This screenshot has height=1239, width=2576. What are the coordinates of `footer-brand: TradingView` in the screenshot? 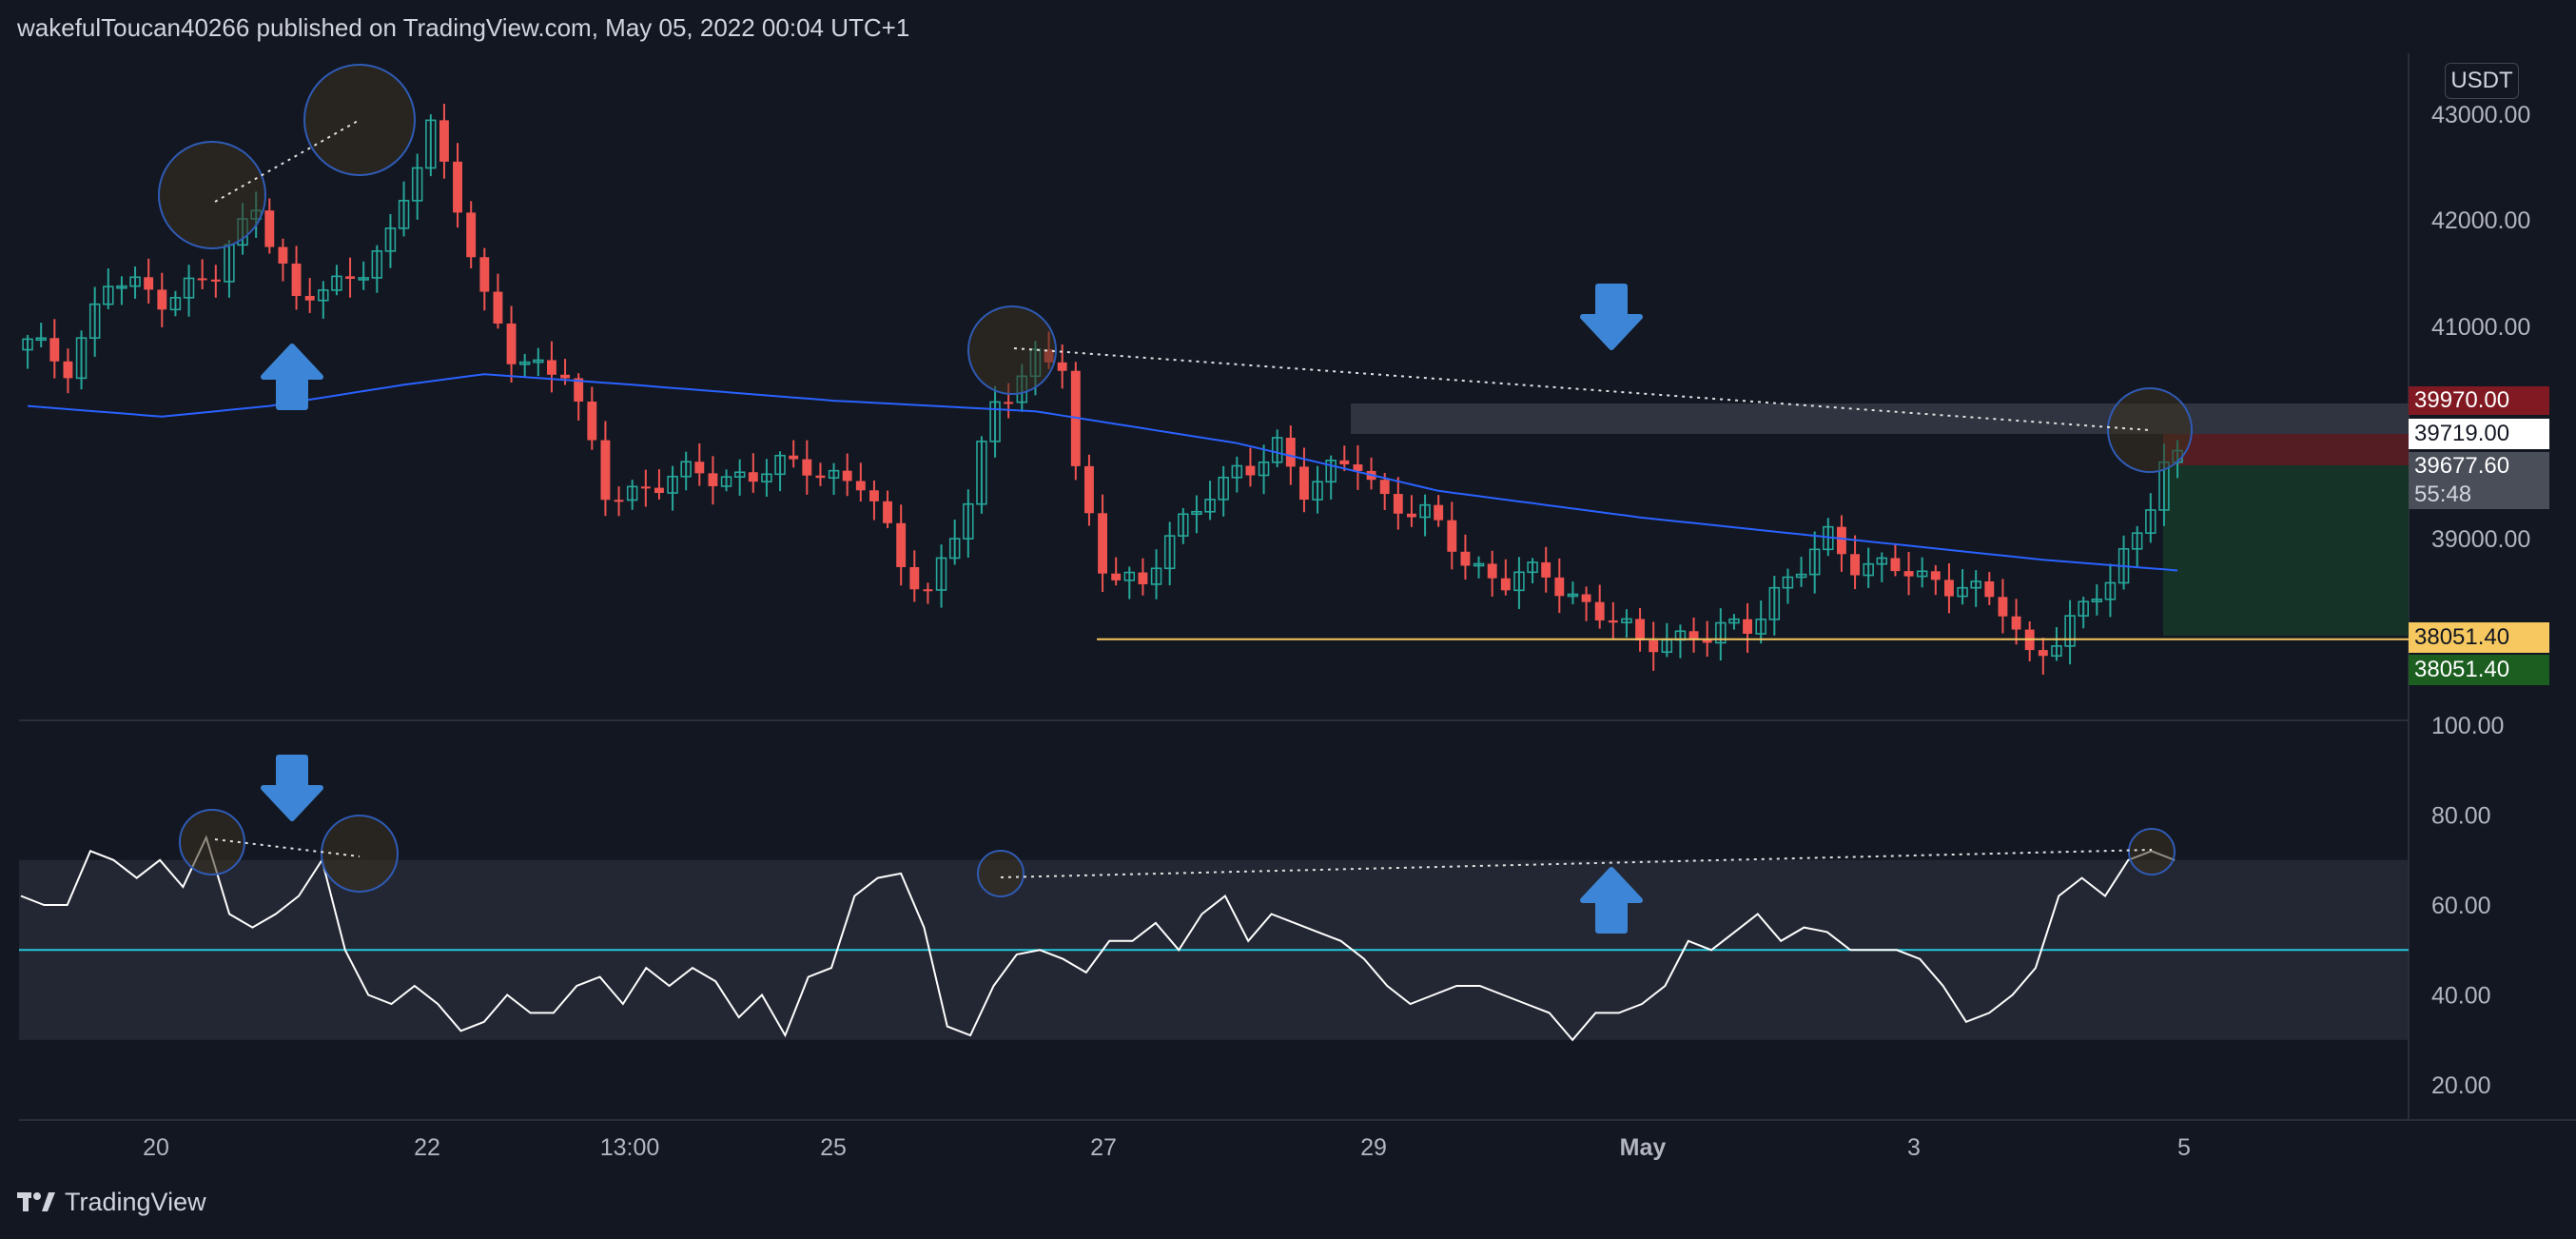 It's located at (112, 1202).